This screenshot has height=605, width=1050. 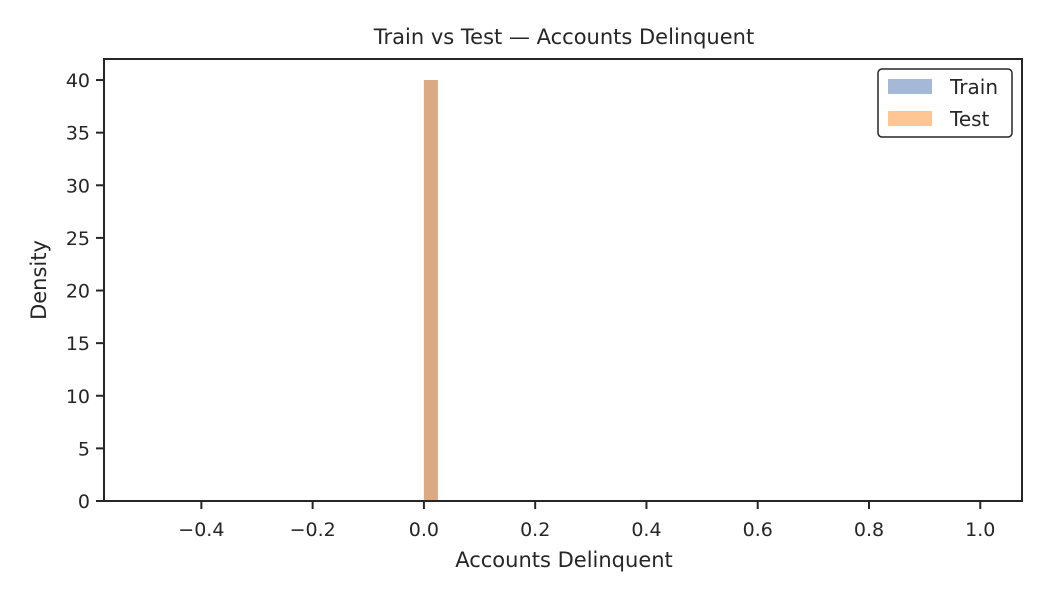 What do you see at coordinates (84, 502) in the screenshot?
I see `y-tick-label: 0` at bounding box center [84, 502].